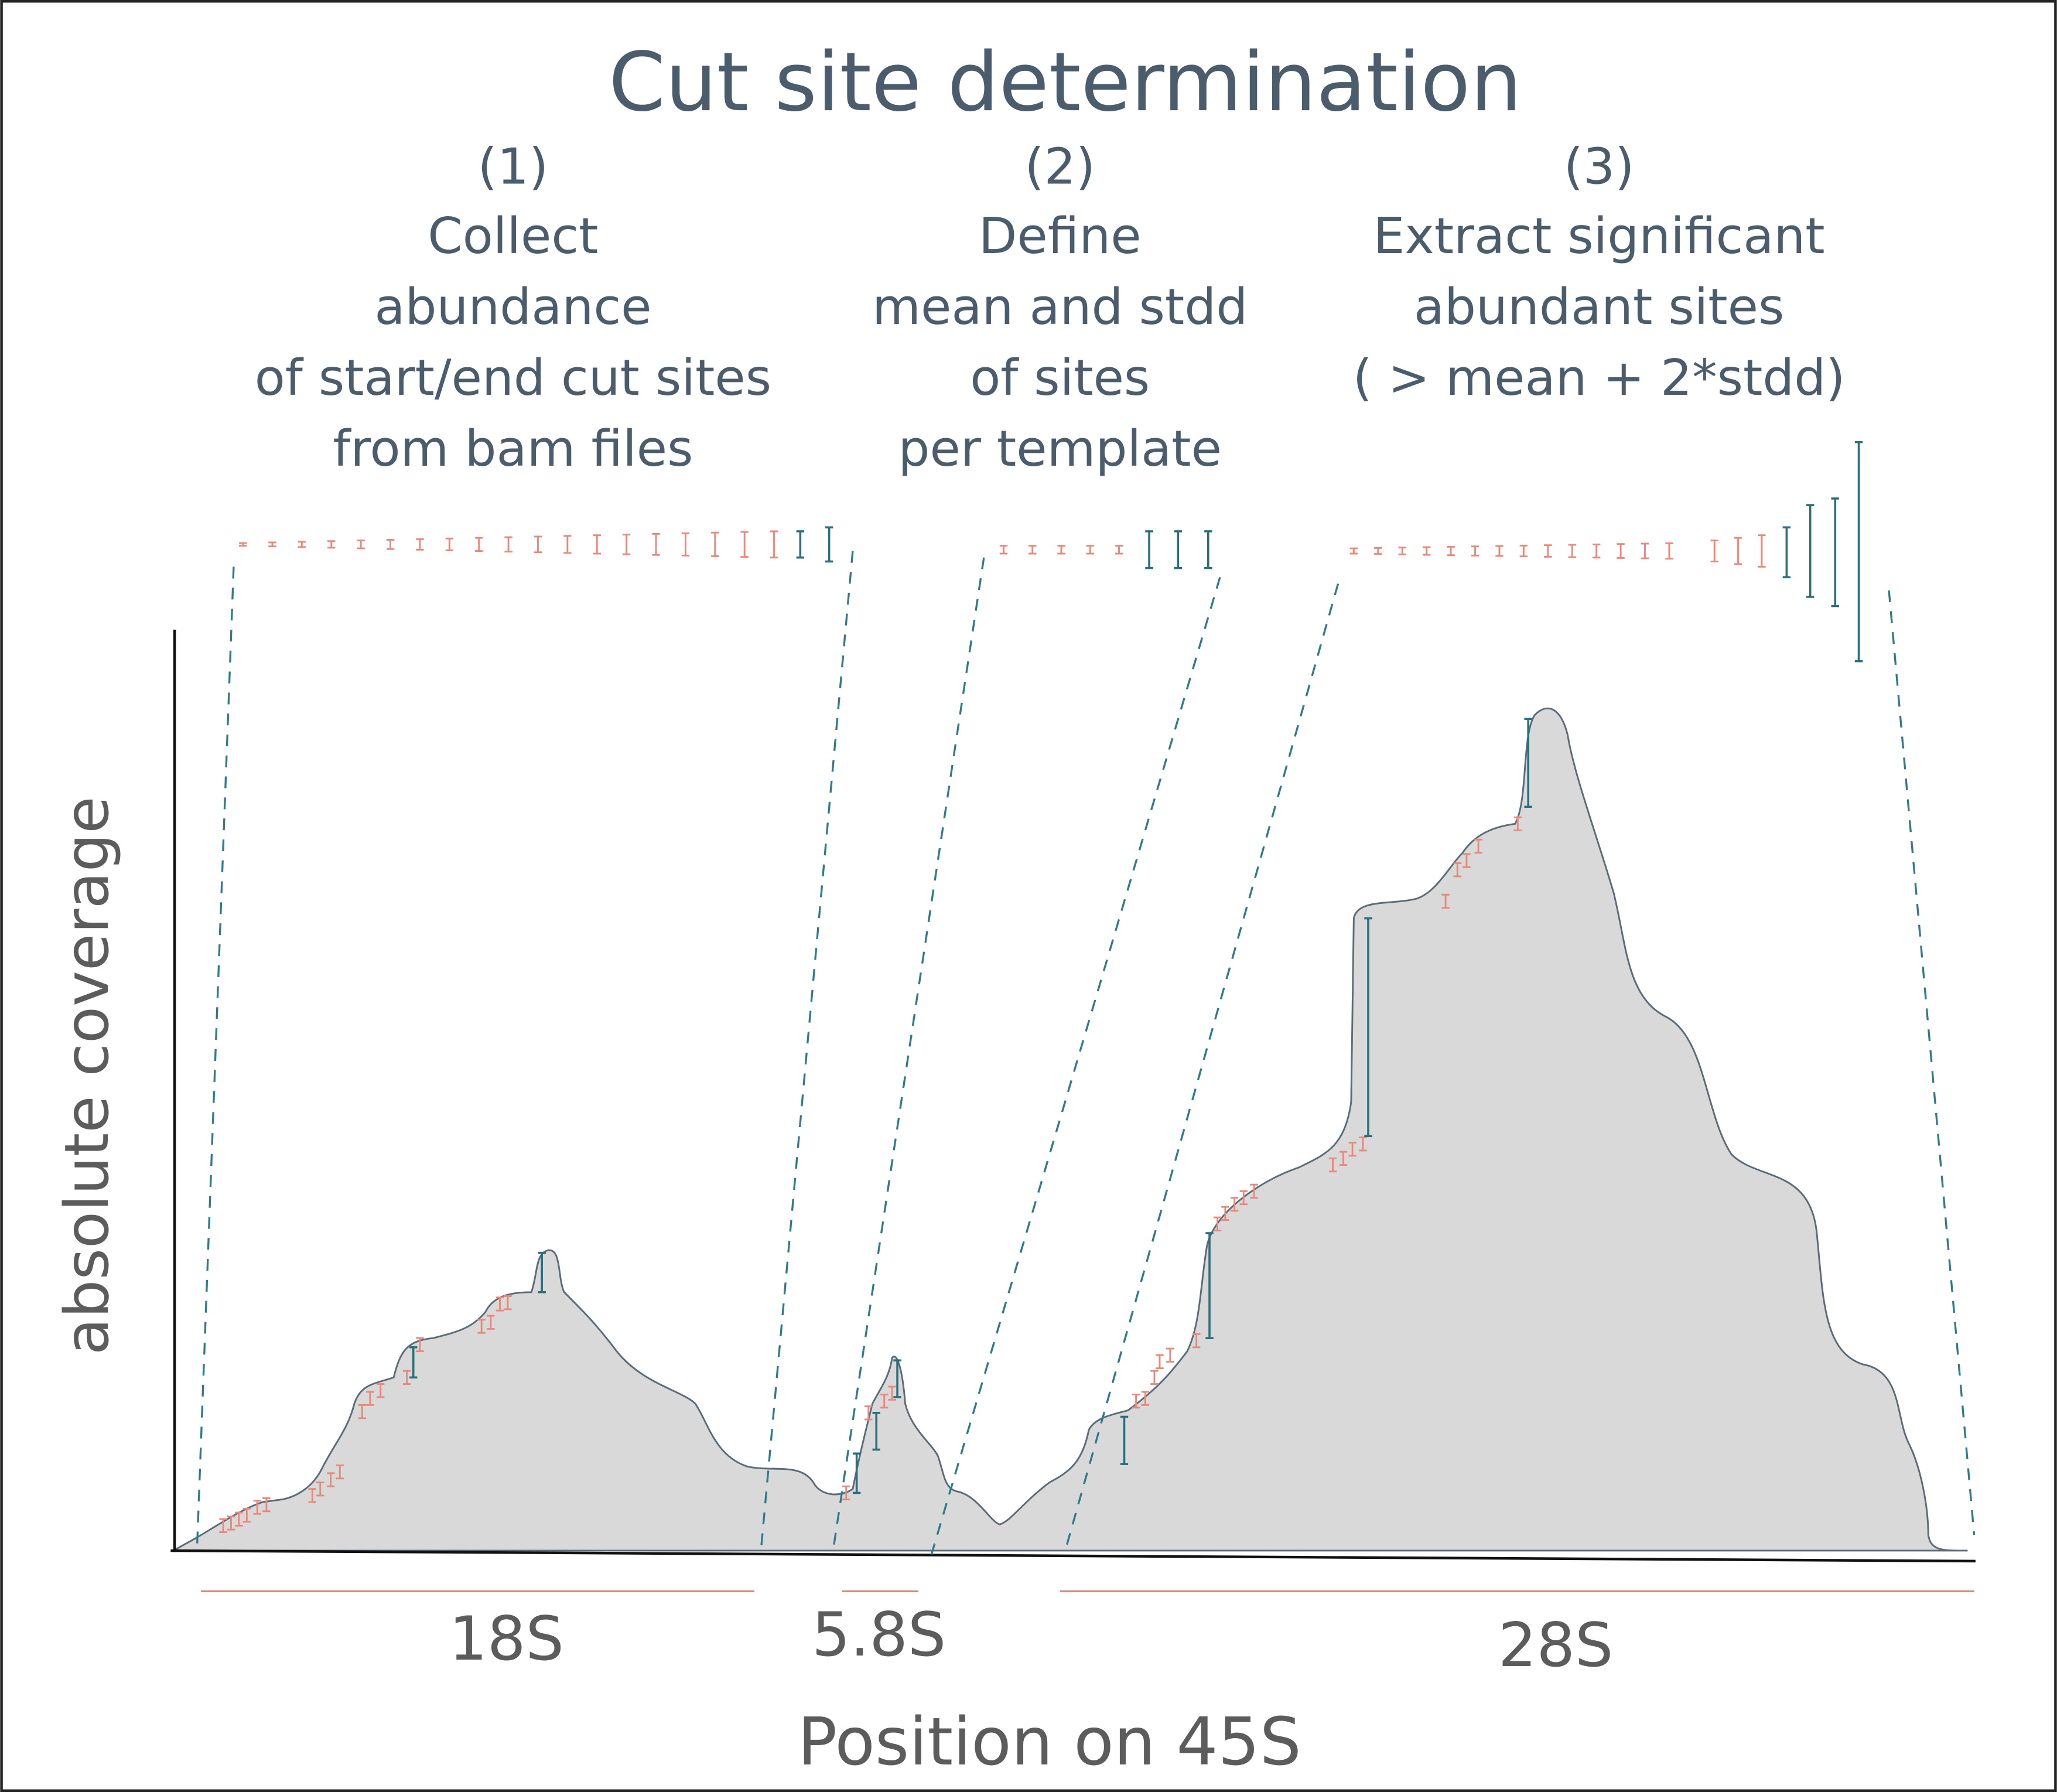 Image resolution: width=2057 pixels, height=1792 pixels. I want to click on segment-label: 18S, so click(506, 1639).